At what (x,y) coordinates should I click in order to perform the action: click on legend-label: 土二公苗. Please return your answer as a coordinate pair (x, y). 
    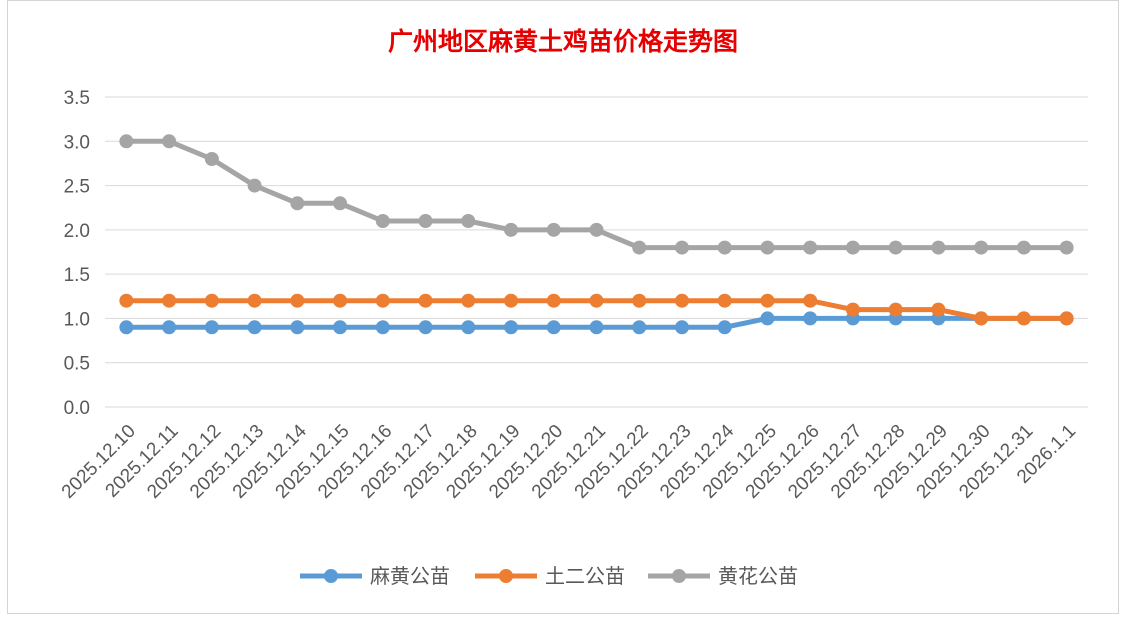
    Looking at the image, I should click on (585, 576).